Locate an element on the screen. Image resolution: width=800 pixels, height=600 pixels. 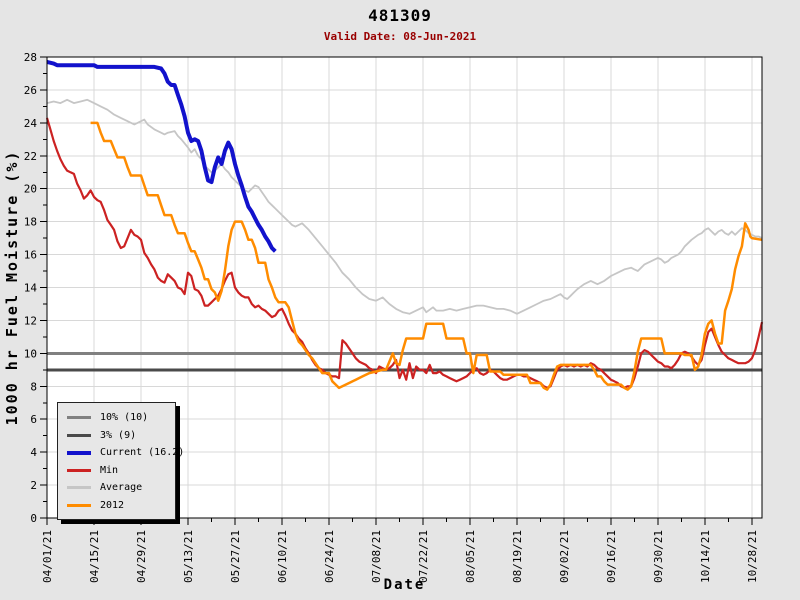
x-tick-label: 09/02/21 is located at coordinates (564, 556).